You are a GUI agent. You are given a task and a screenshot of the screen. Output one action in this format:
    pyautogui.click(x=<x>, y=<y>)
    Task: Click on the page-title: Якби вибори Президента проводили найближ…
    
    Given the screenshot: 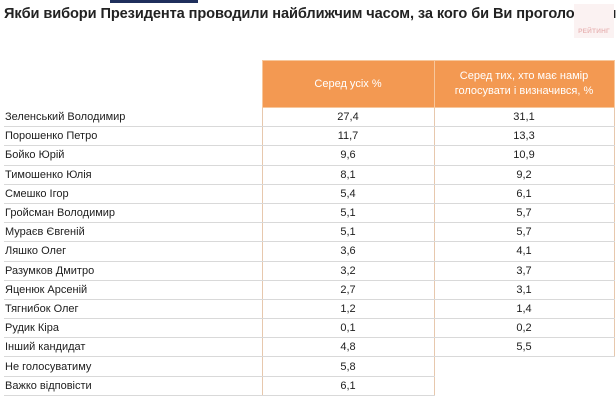 What is the action you would take?
    pyautogui.click(x=310, y=14)
    